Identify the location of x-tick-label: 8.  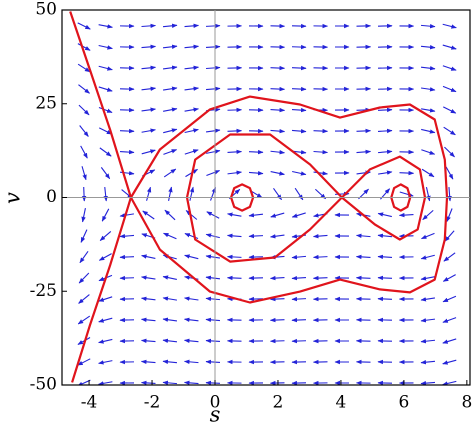
(466, 403).